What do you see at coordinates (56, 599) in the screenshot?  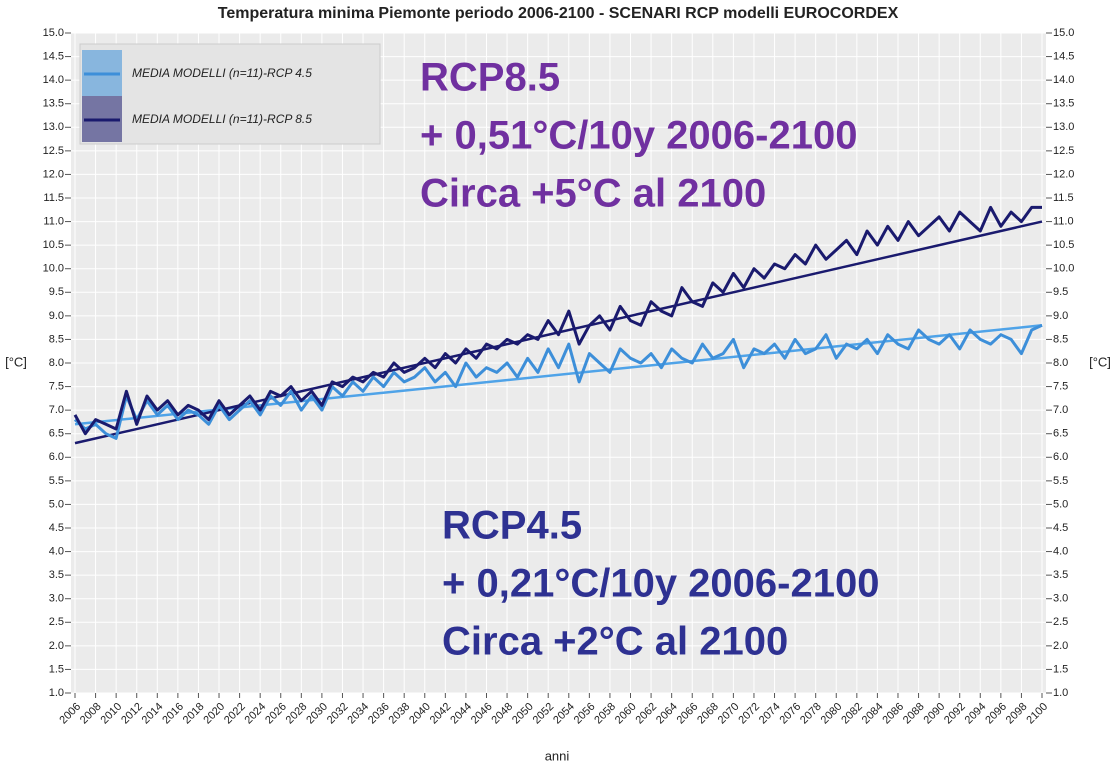 I see `y-tick-label: 3.0` at bounding box center [56, 599].